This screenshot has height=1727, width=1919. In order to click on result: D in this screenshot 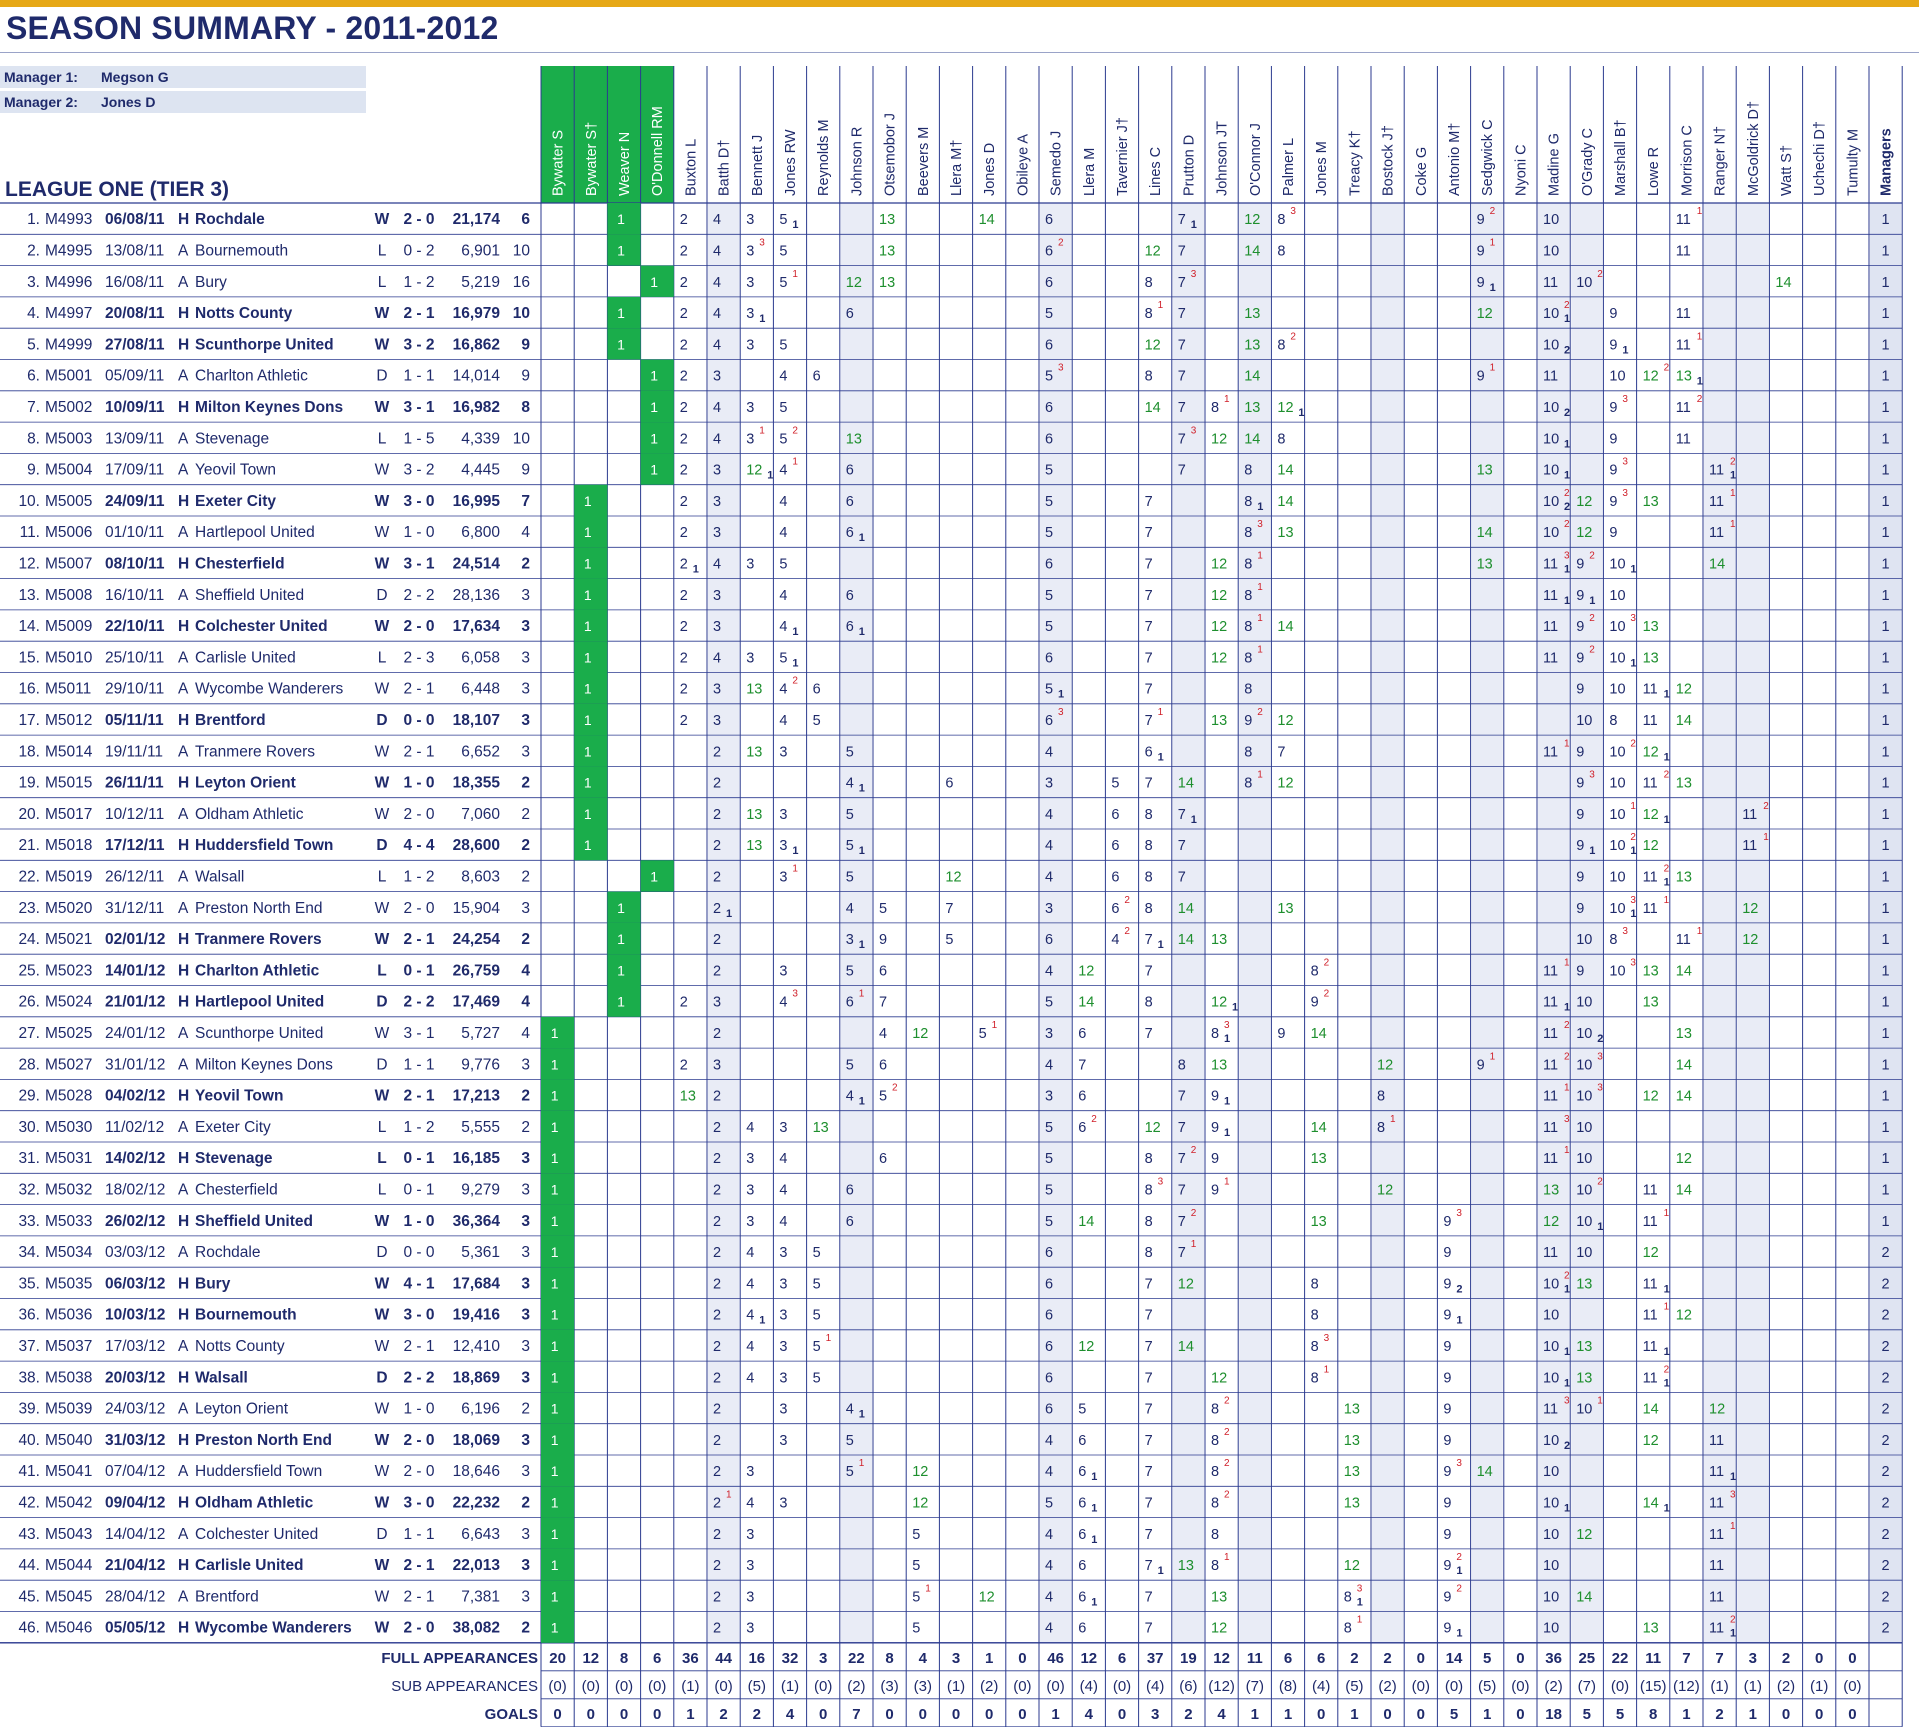, I will do `click(381, 595)`.